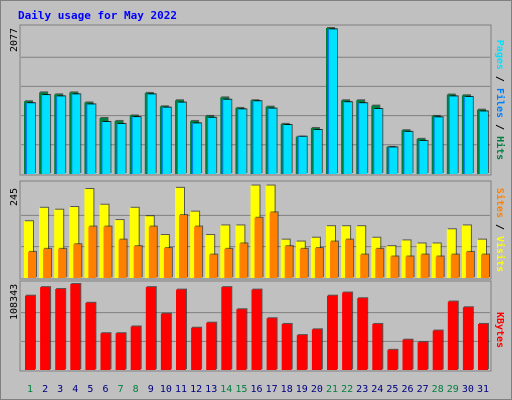 The width and height of the screenshot is (512, 400). What do you see at coordinates (500, 254) in the screenshot?
I see `legend-sites-visits-part: Visits` at bounding box center [500, 254].